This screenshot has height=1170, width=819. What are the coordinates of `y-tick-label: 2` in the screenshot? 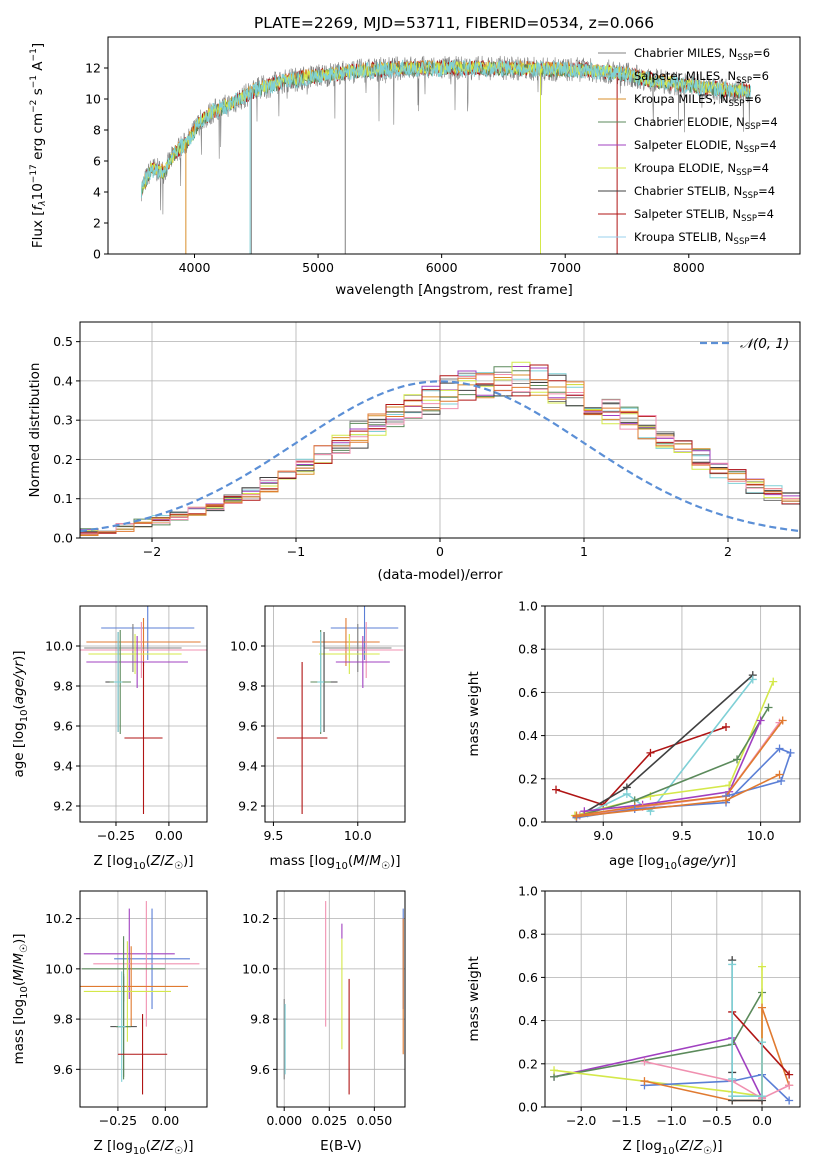 It's located at (97, 223).